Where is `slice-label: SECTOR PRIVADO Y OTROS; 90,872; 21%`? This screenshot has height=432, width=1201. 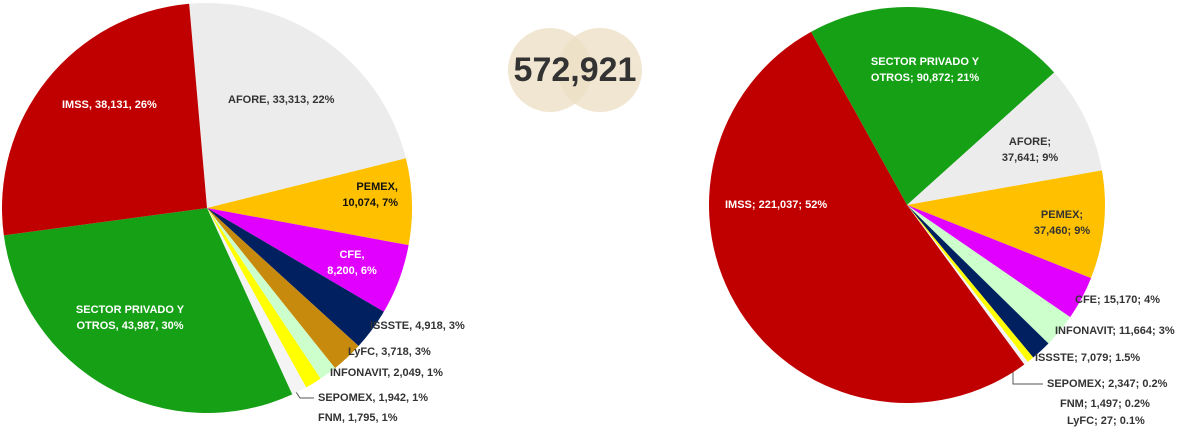
slice-label: SECTOR PRIVADO Y OTROS; 90,872; 21% is located at coordinates (925, 70).